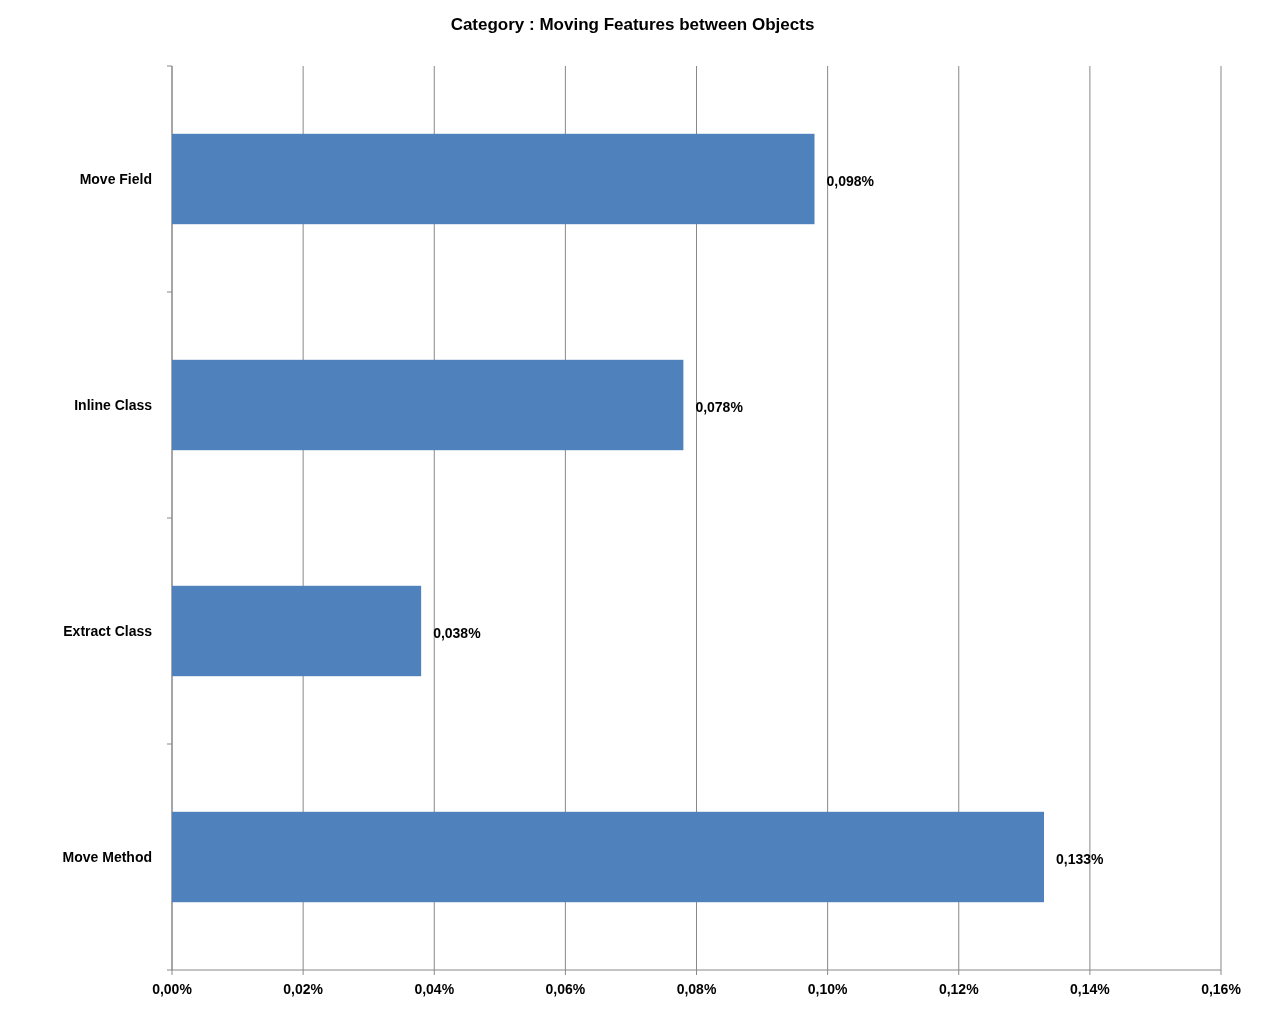 The image size is (1265, 1012). Describe the element at coordinates (303, 989) in the screenshot. I see `x-tick-label: 0,02%` at that location.